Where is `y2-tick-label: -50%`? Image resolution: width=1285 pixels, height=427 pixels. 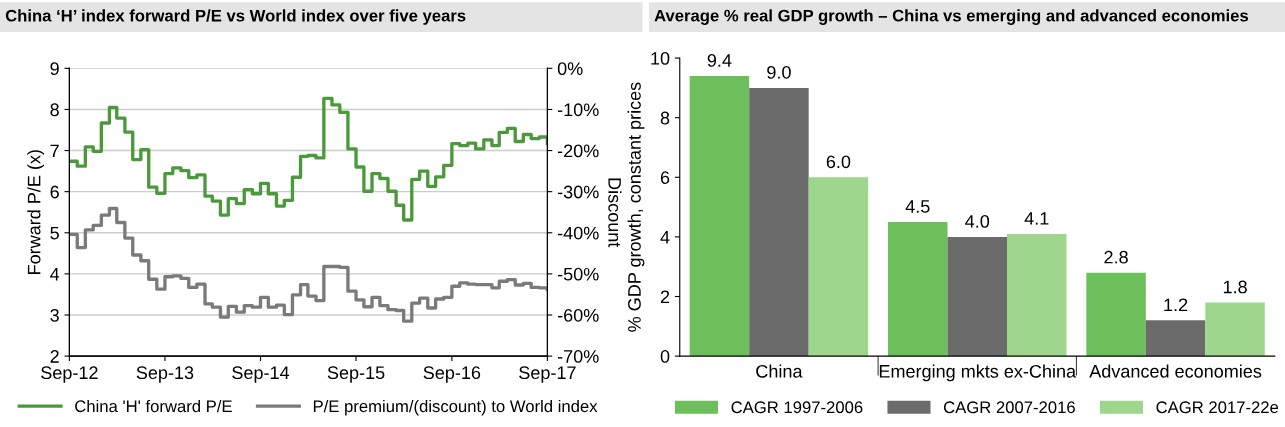
y2-tick-label: -50% is located at coordinates (578, 274).